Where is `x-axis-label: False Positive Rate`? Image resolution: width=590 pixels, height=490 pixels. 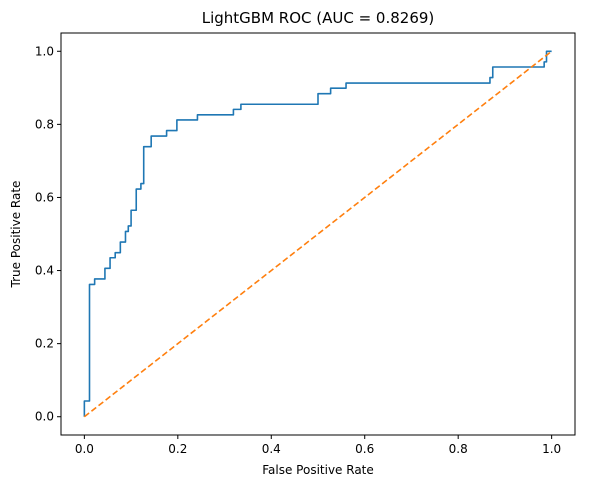 x-axis-label: False Positive Rate is located at coordinates (318, 470).